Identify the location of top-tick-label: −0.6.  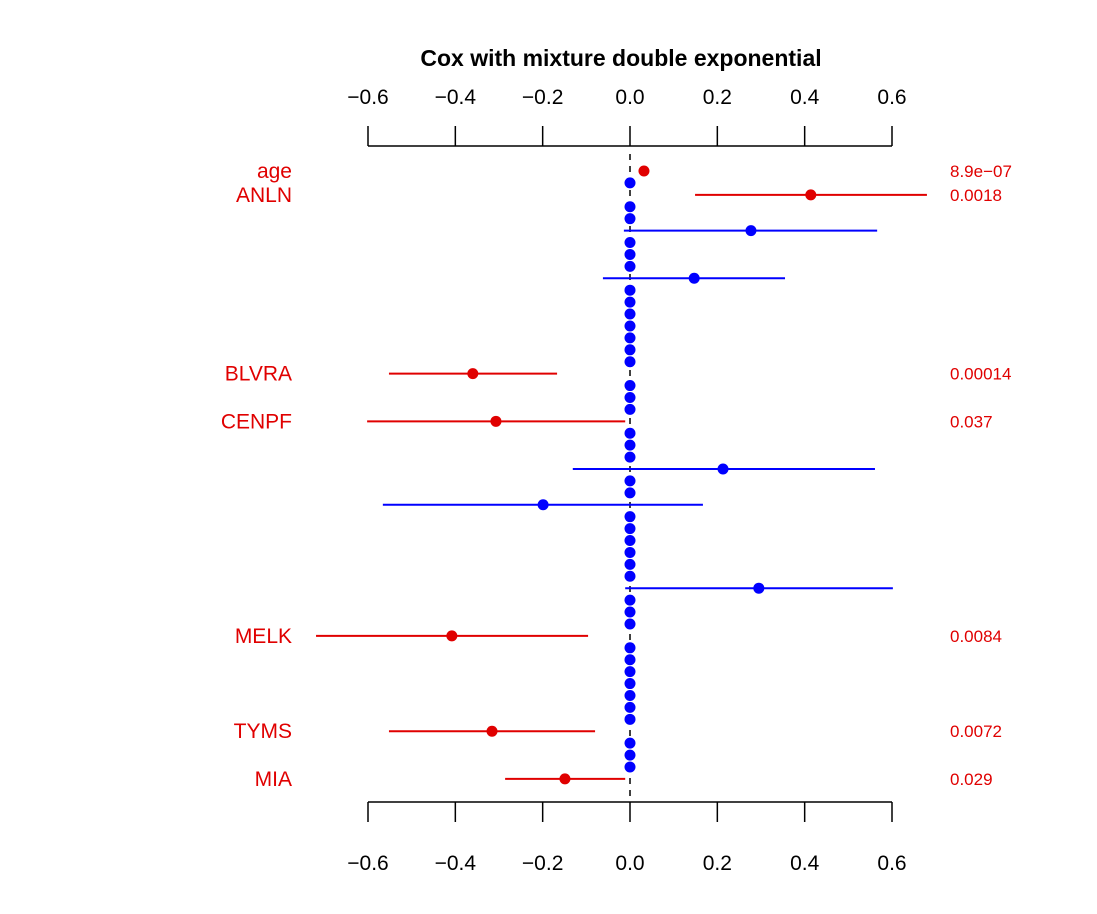
(367, 97).